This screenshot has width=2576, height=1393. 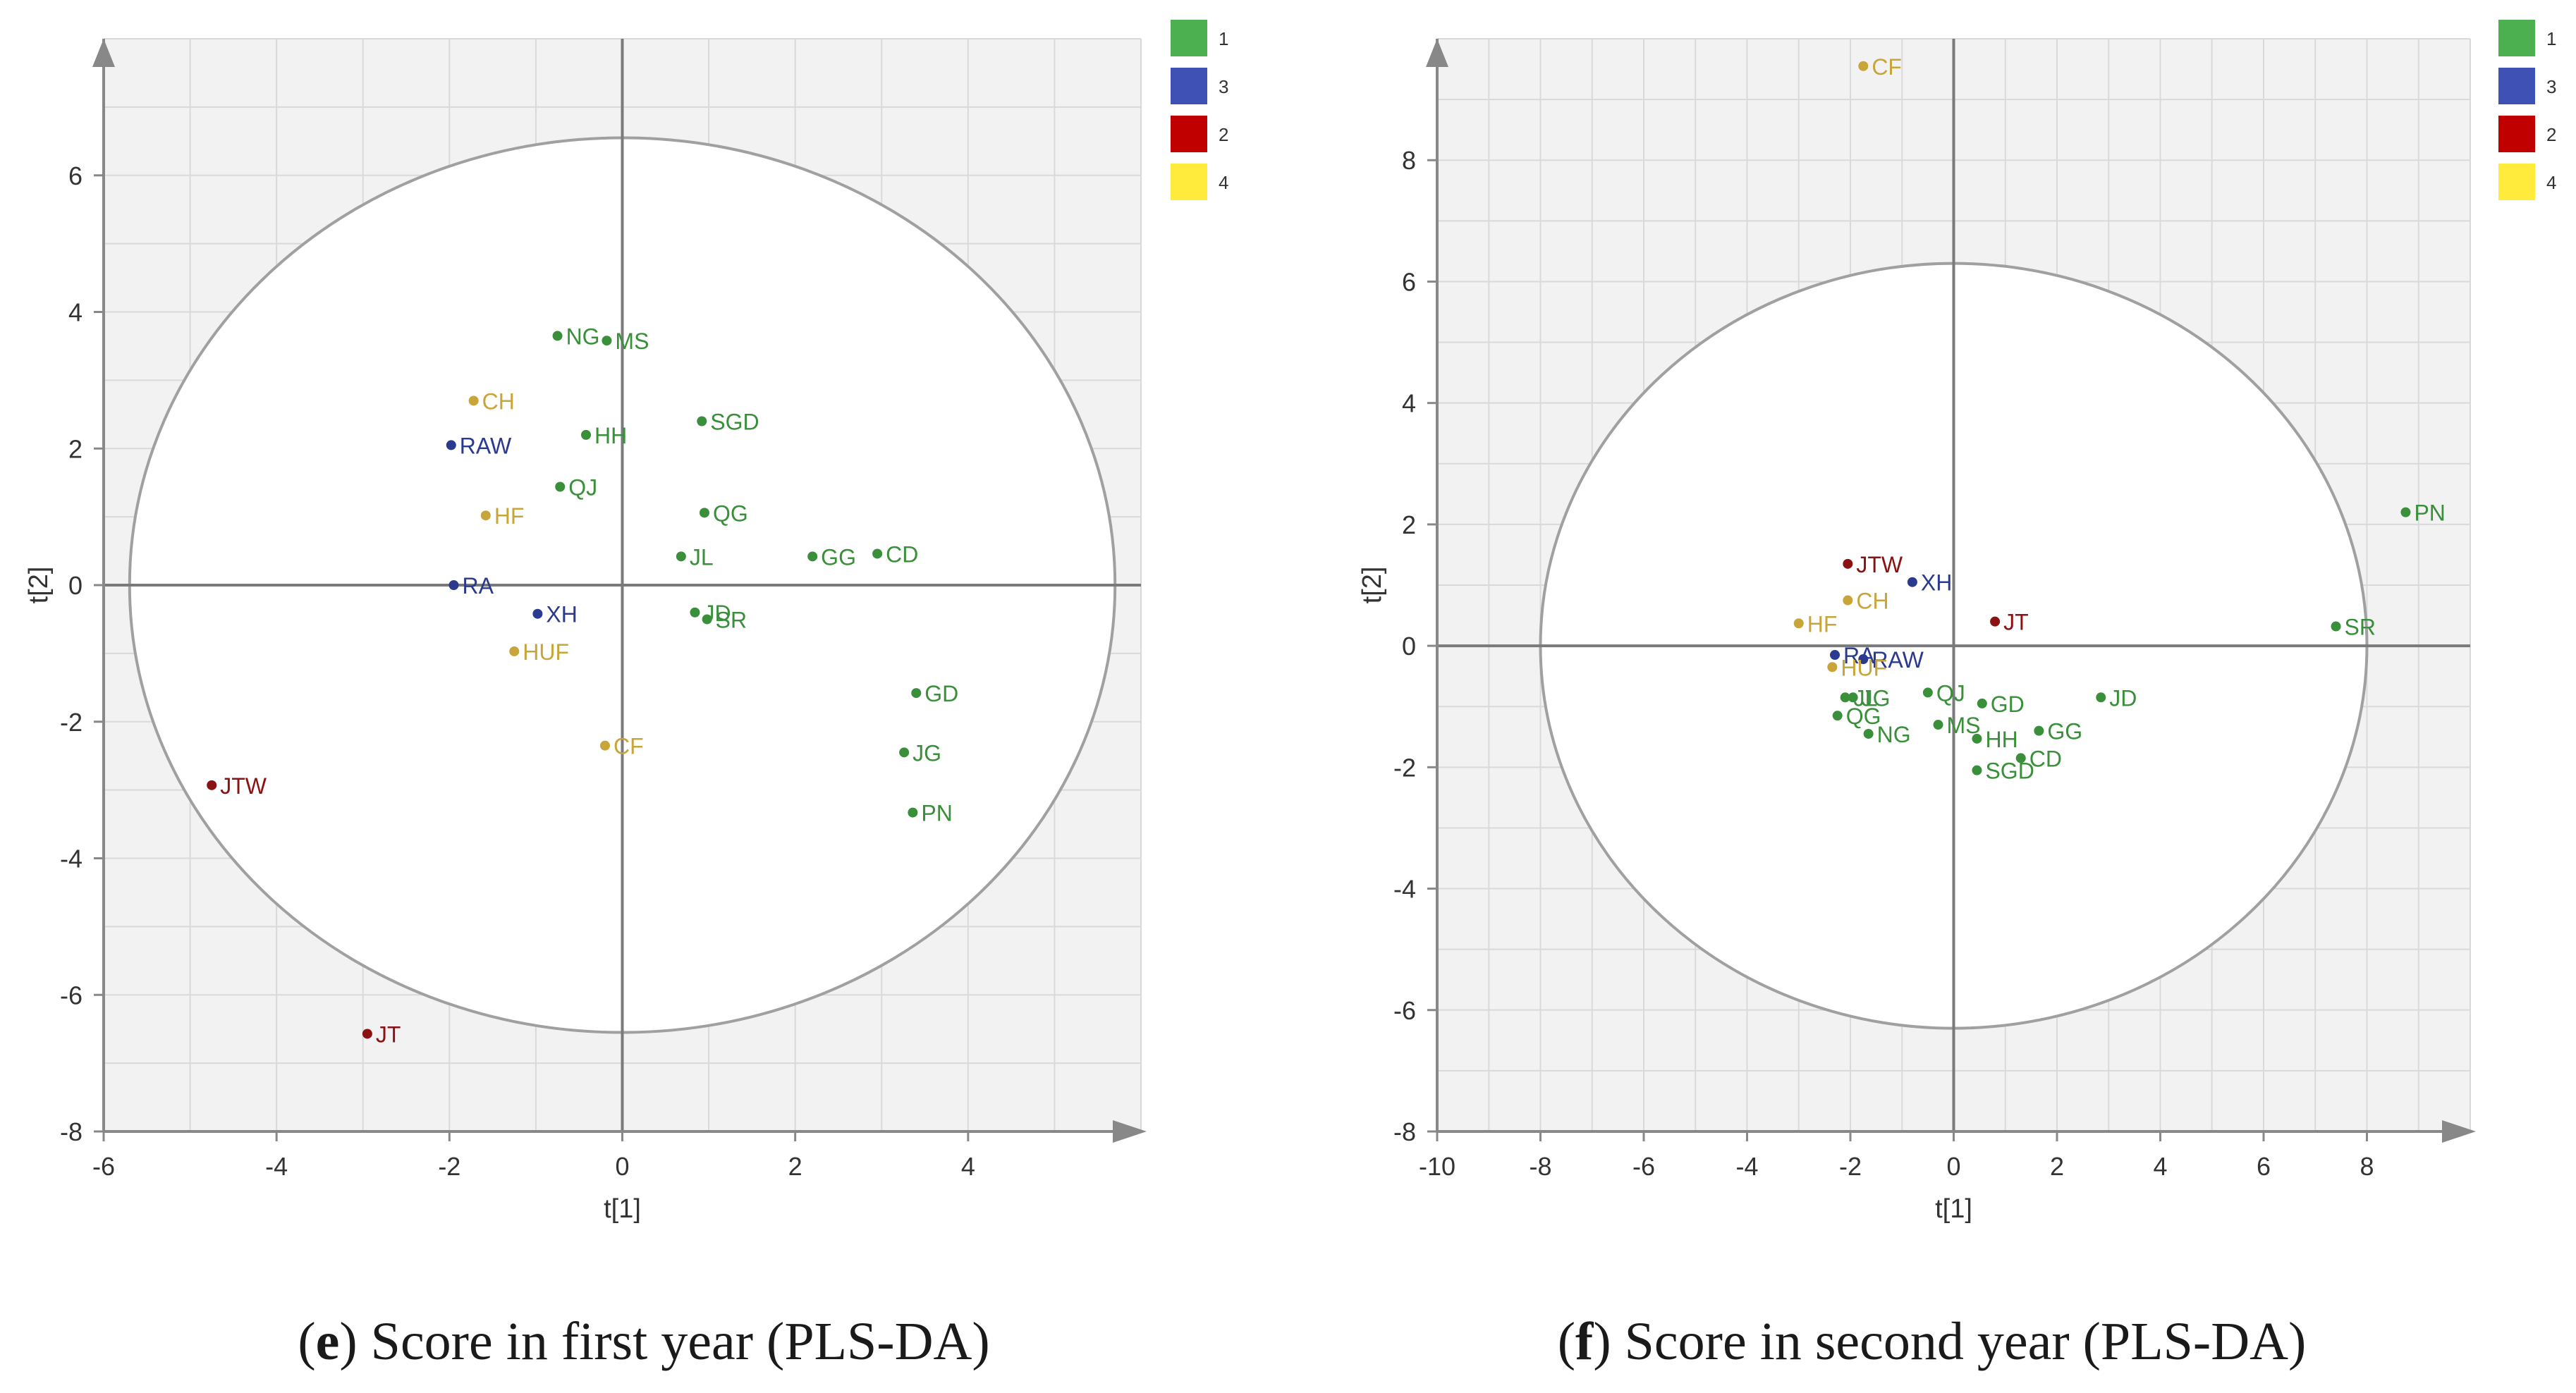 What do you see at coordinates (2160, 1166) in the screenshot?
I see `x-tick-label: 4` at bounding box center [2160, 1166].